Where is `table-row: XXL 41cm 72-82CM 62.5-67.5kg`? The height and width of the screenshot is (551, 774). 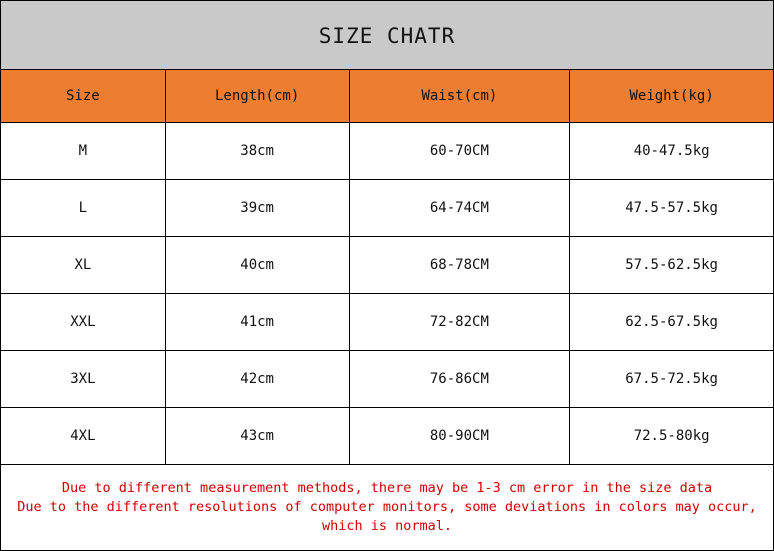
table-row: XXL 41cm 72-82CM 62.5-67.5kg is located at coordinates (387, 322).